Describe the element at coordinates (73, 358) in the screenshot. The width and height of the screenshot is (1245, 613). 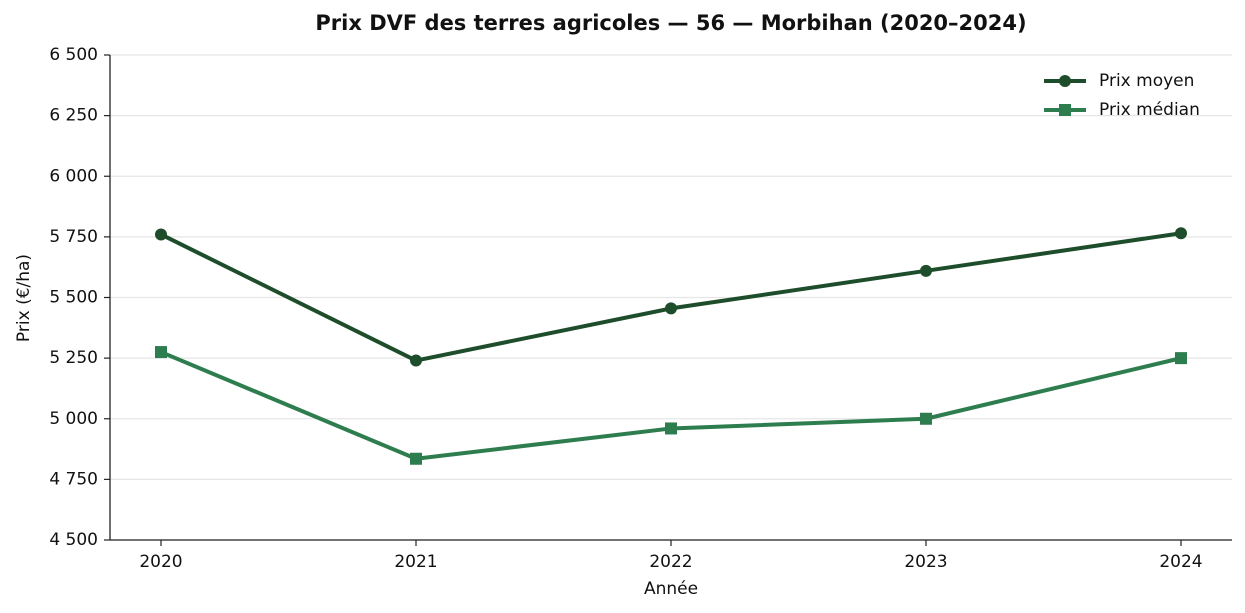
I see `y-tick-label: 5 250` at that location.